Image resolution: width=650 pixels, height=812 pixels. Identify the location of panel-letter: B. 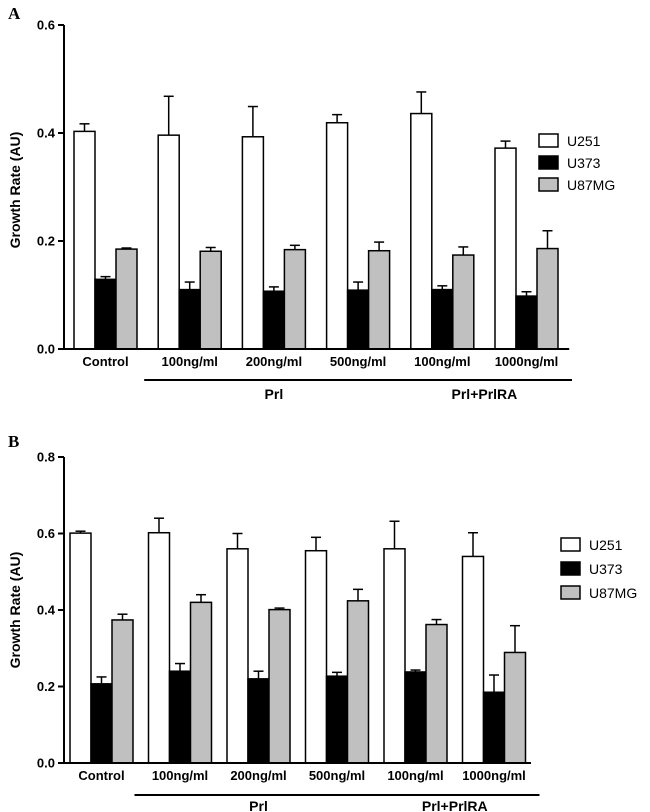
(13, 441).